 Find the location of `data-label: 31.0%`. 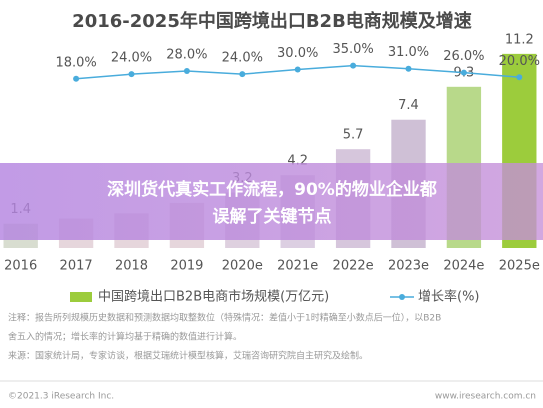

data-label: 31.0% is located at coordinates (408, 52).